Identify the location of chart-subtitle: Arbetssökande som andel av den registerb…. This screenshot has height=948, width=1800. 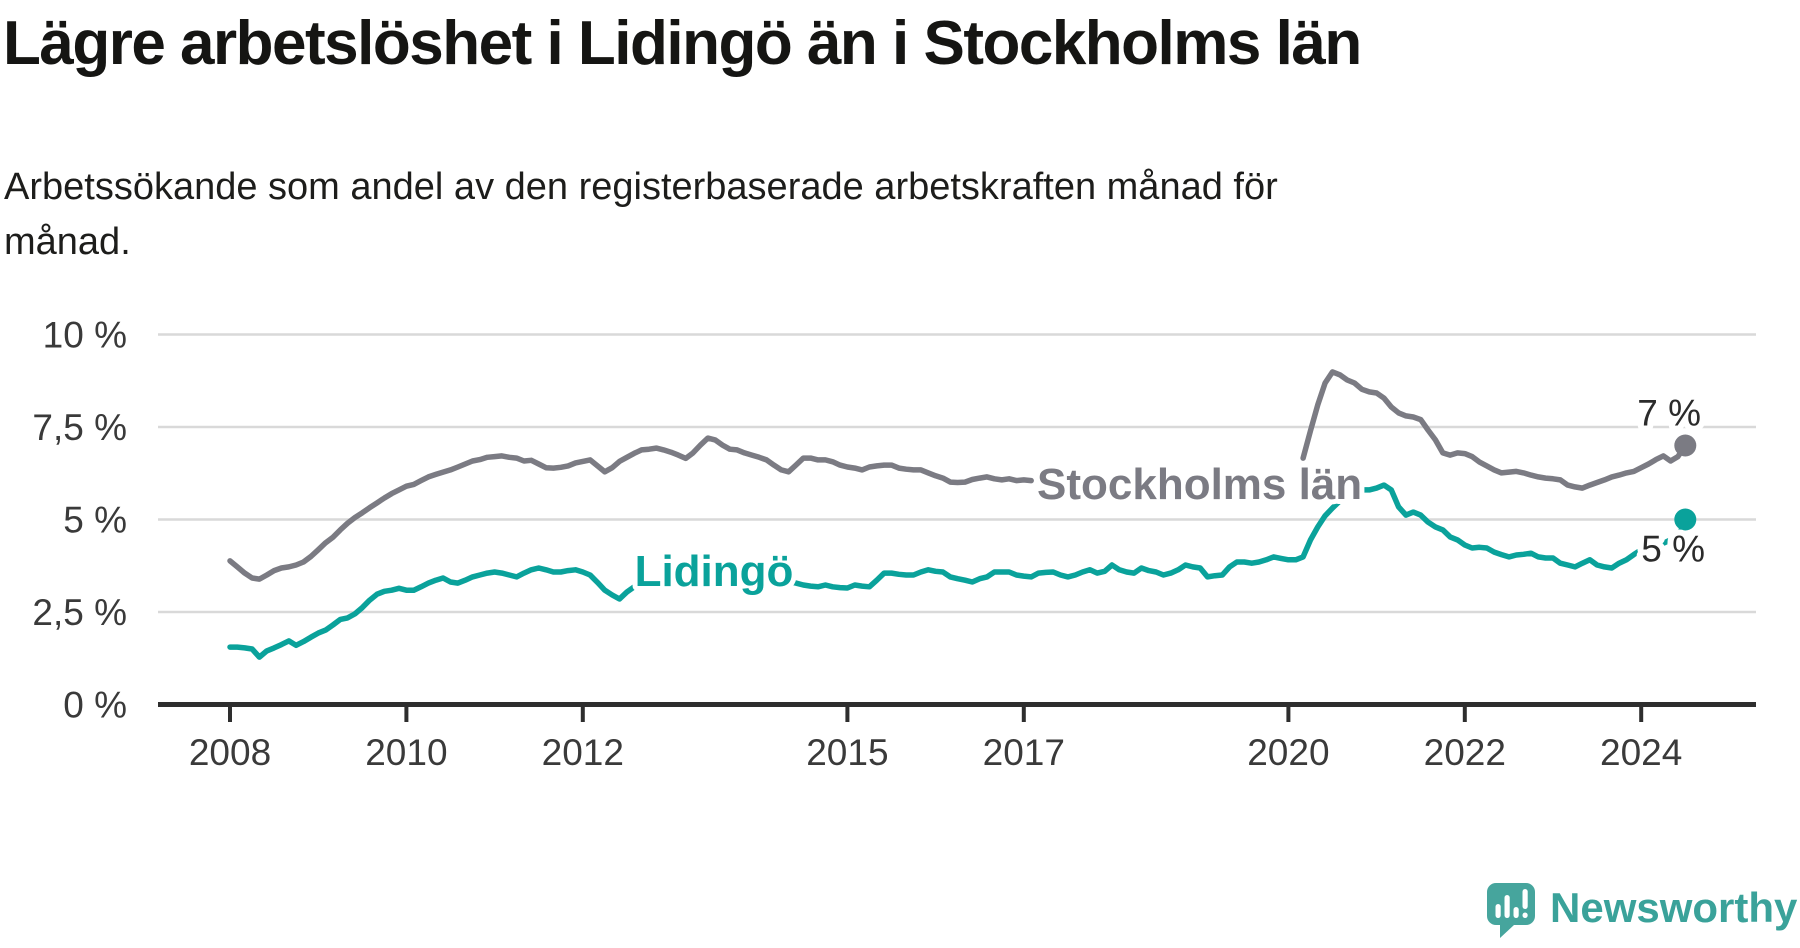
(641, 215).